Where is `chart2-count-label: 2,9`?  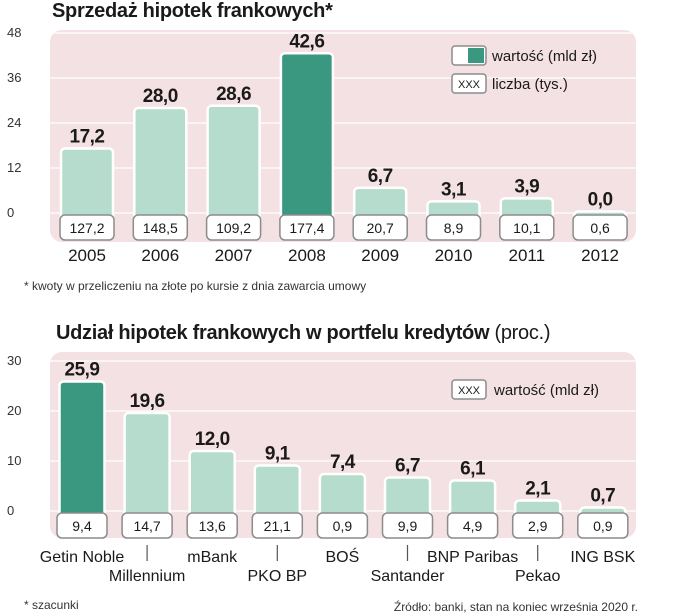 chart2-count-label: 2,9 is located at coordinates (538, 526).